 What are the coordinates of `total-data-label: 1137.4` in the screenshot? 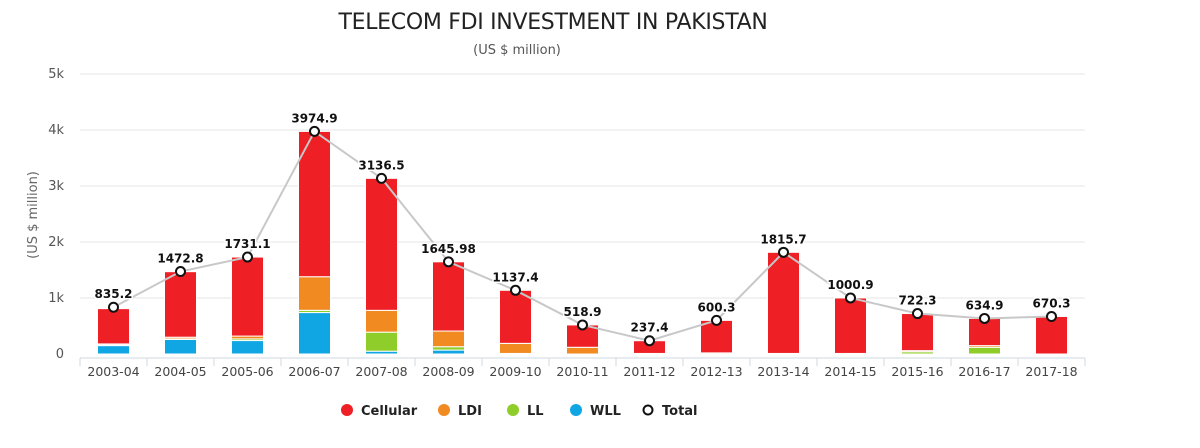 It's located at (515, 277).